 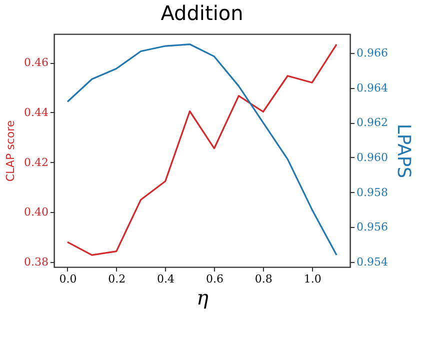 I want to click on x-tick-label: 0.6, so click(x=215, y=279).